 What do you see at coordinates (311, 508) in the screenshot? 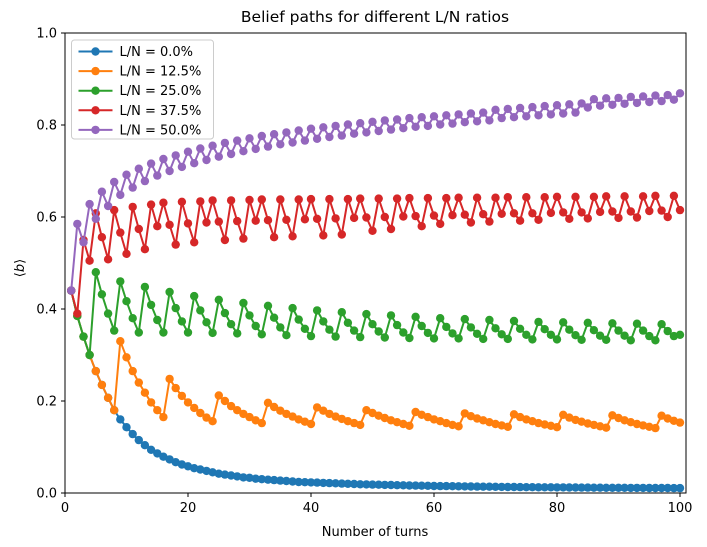
I see `x-tick-label: 40` at bounding box center [311, 508].